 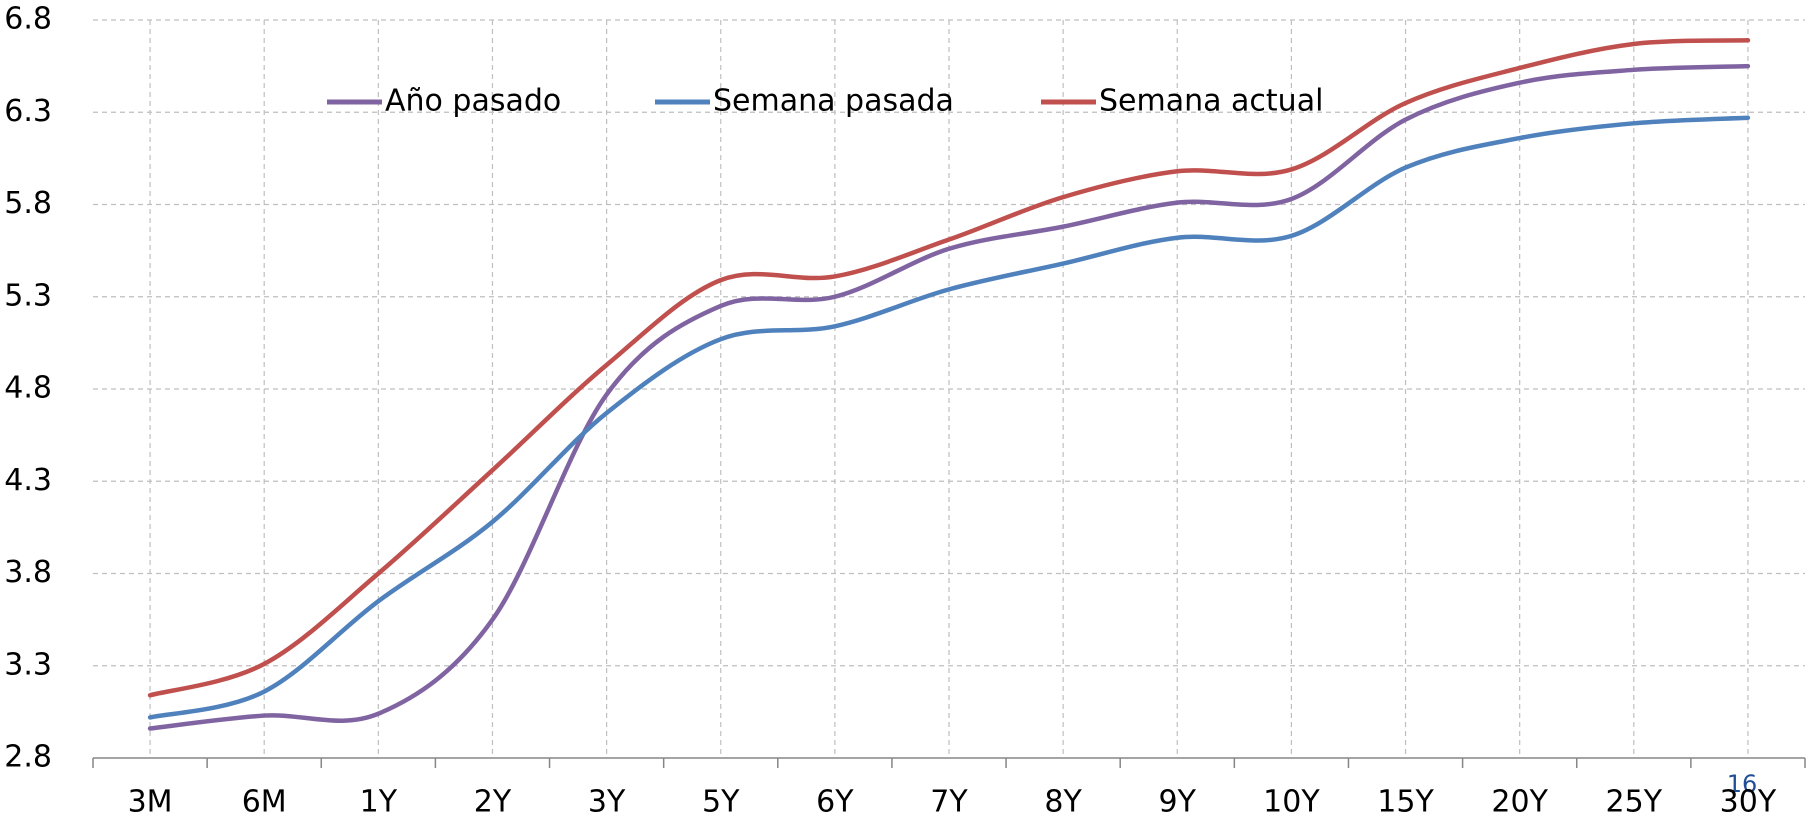 What do you see at coordinates (1405, 802) in the screenshot?
I see `x-tick-label: 15Y` at bounding box center [1405, 802].